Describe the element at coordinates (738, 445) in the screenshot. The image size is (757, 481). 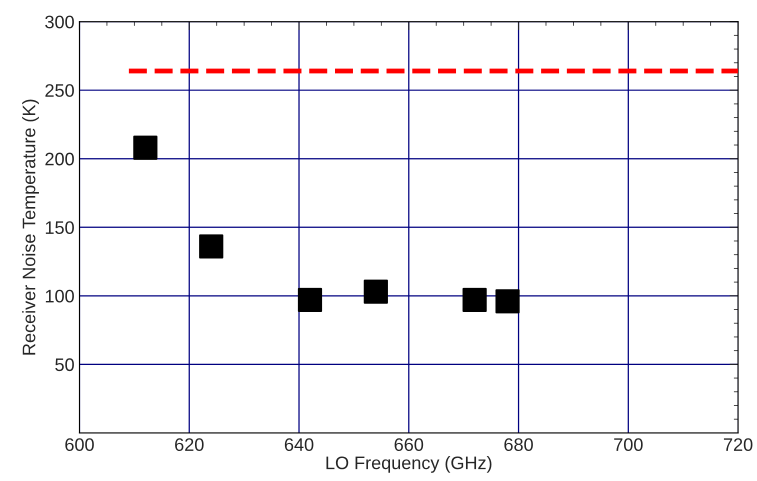
I see `x-tick-label: 720` at that location.